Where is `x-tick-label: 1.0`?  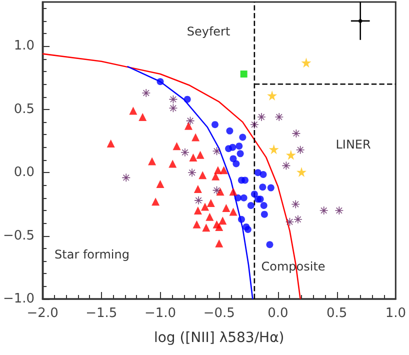
x-tick-label: 1.0 is located at coordinates (395, 313).